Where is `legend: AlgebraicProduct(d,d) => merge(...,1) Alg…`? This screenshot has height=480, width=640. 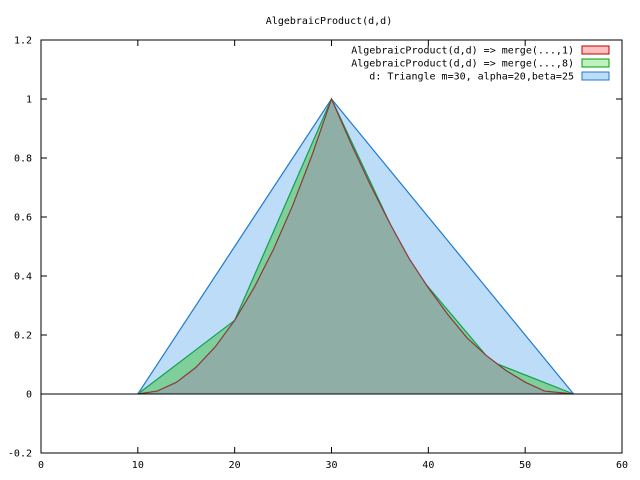
legend: AlgebraicProduct(d,d) => merge(...,1) Alg… is located at coordinates (480, 64).